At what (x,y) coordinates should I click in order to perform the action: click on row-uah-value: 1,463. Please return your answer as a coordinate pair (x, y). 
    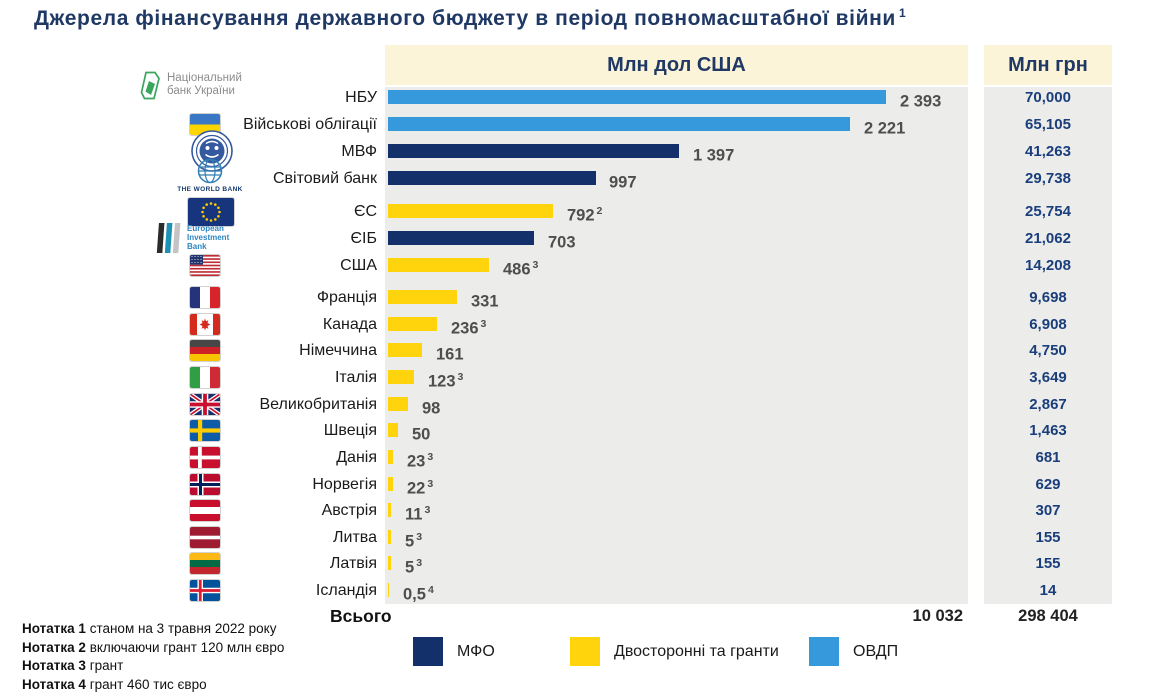
    Looking at the image, I should click on (1048, 430).